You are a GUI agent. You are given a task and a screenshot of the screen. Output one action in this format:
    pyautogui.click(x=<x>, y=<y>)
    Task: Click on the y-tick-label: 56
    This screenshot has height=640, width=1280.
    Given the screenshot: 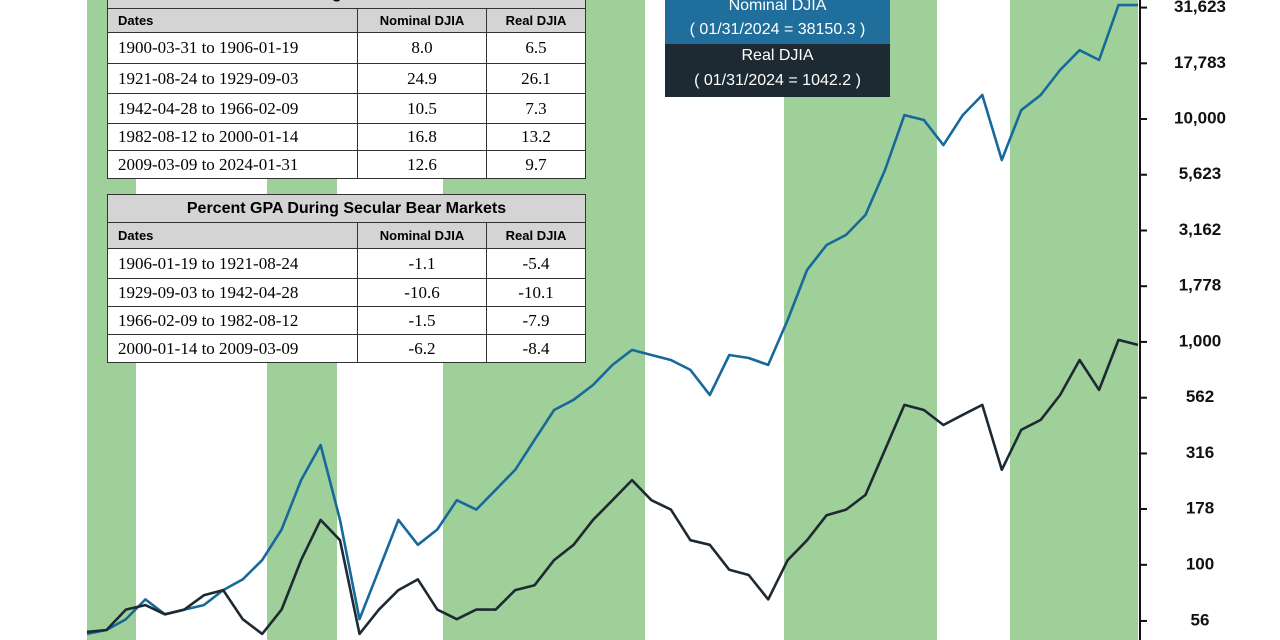 What is the action you would take?
    pyautogui.click(x=1200, y=619)
    